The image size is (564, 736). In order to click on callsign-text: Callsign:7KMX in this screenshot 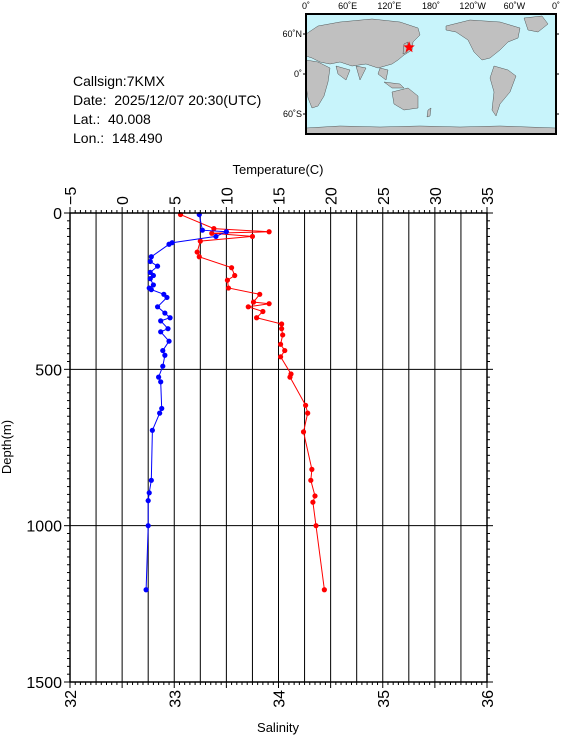, I will do `click(119, 81)`.